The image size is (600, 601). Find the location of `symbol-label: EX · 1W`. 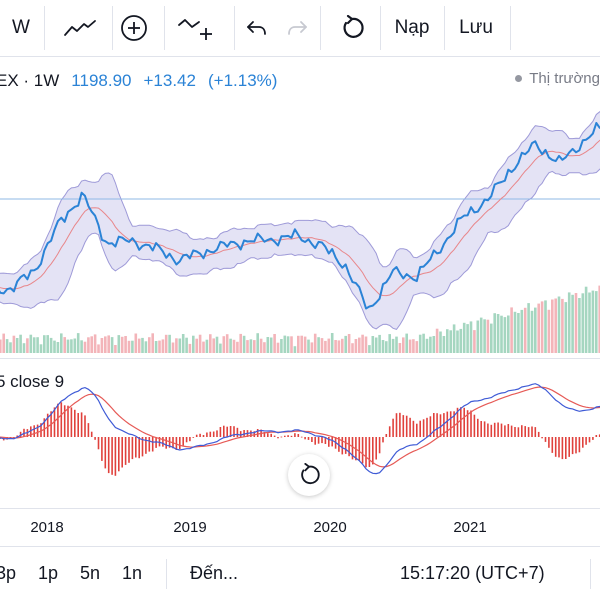

symbol-label: EX · 1W is located at coordinates (30, 80).